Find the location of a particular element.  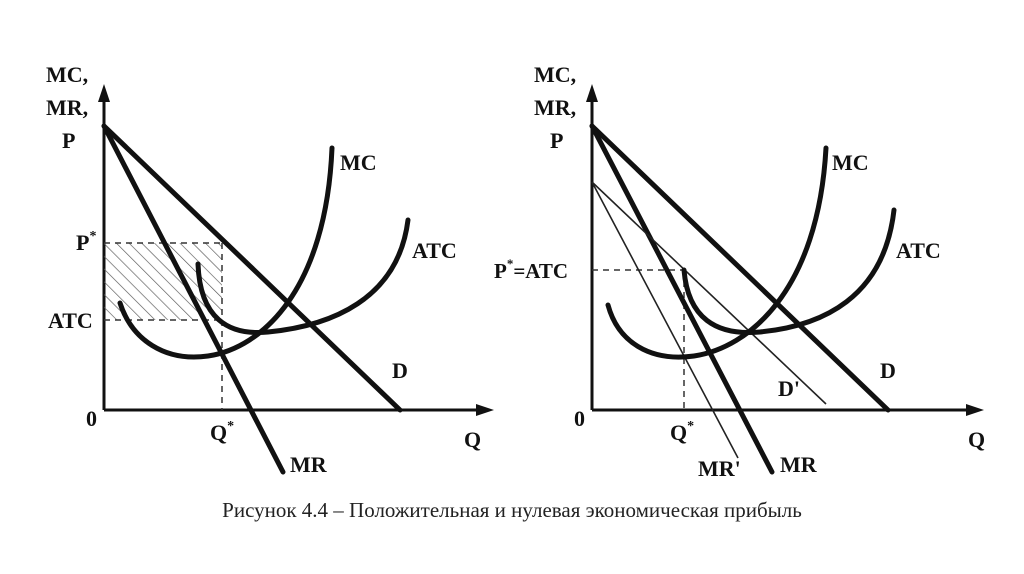

right-demand-prime-line is located at coordinates (709, 293).